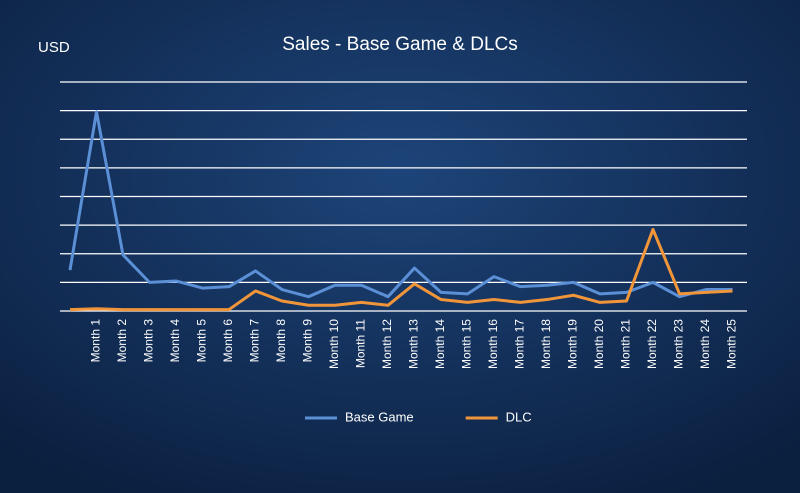 The height and width of the screenshot is (493, 800). I want to click on x-tick-label: Month 20, so click(599, 344).